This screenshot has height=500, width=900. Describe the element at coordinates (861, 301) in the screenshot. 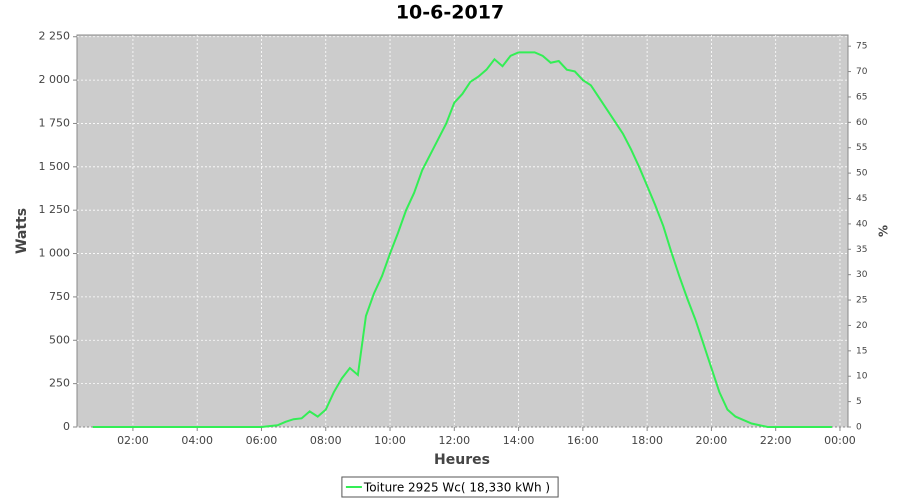

I see `y2-tick-label: 25` at that location.